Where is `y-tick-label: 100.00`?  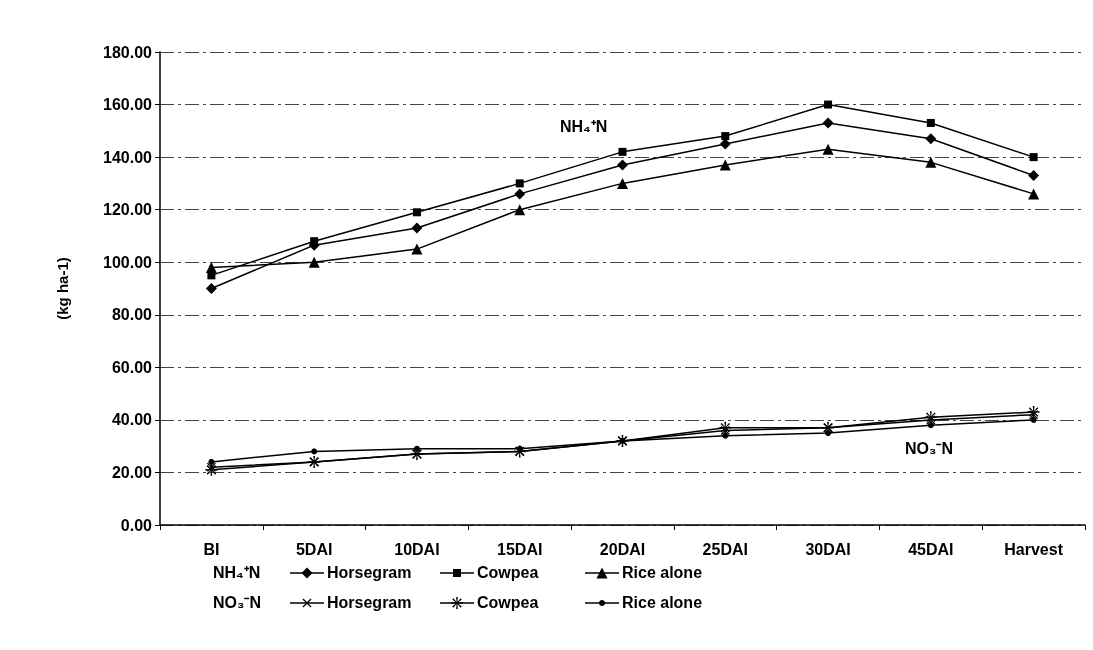
y-tick-label: 100.00 is located at coordinates (128, 262).